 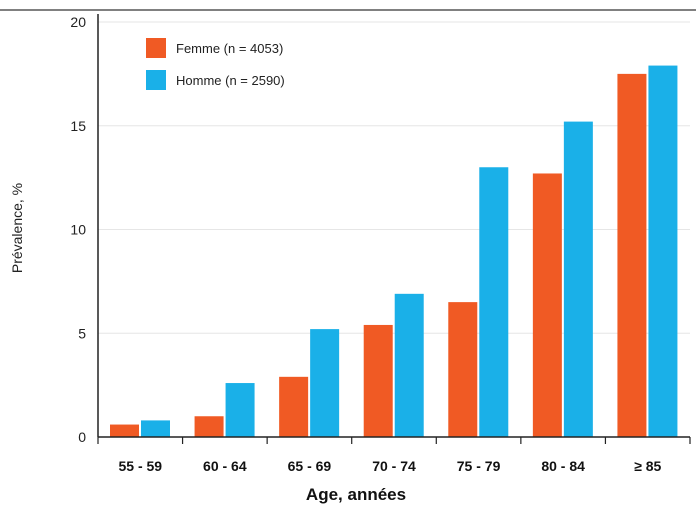 What do you see at coordinates (356, 494) in the screenshot?
I see `x-axis-title: Age, années` at bounding box center [356, 494].